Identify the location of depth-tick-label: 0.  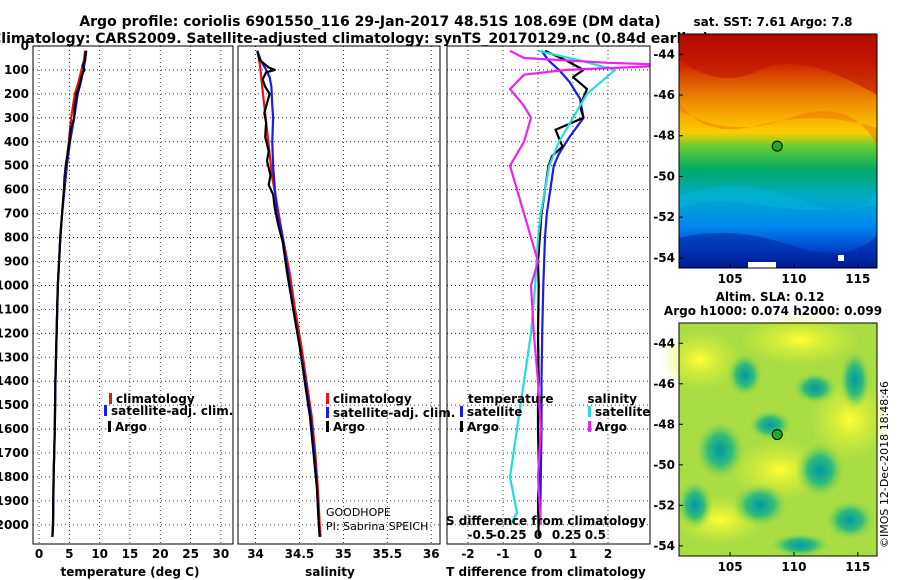
(25, 46).